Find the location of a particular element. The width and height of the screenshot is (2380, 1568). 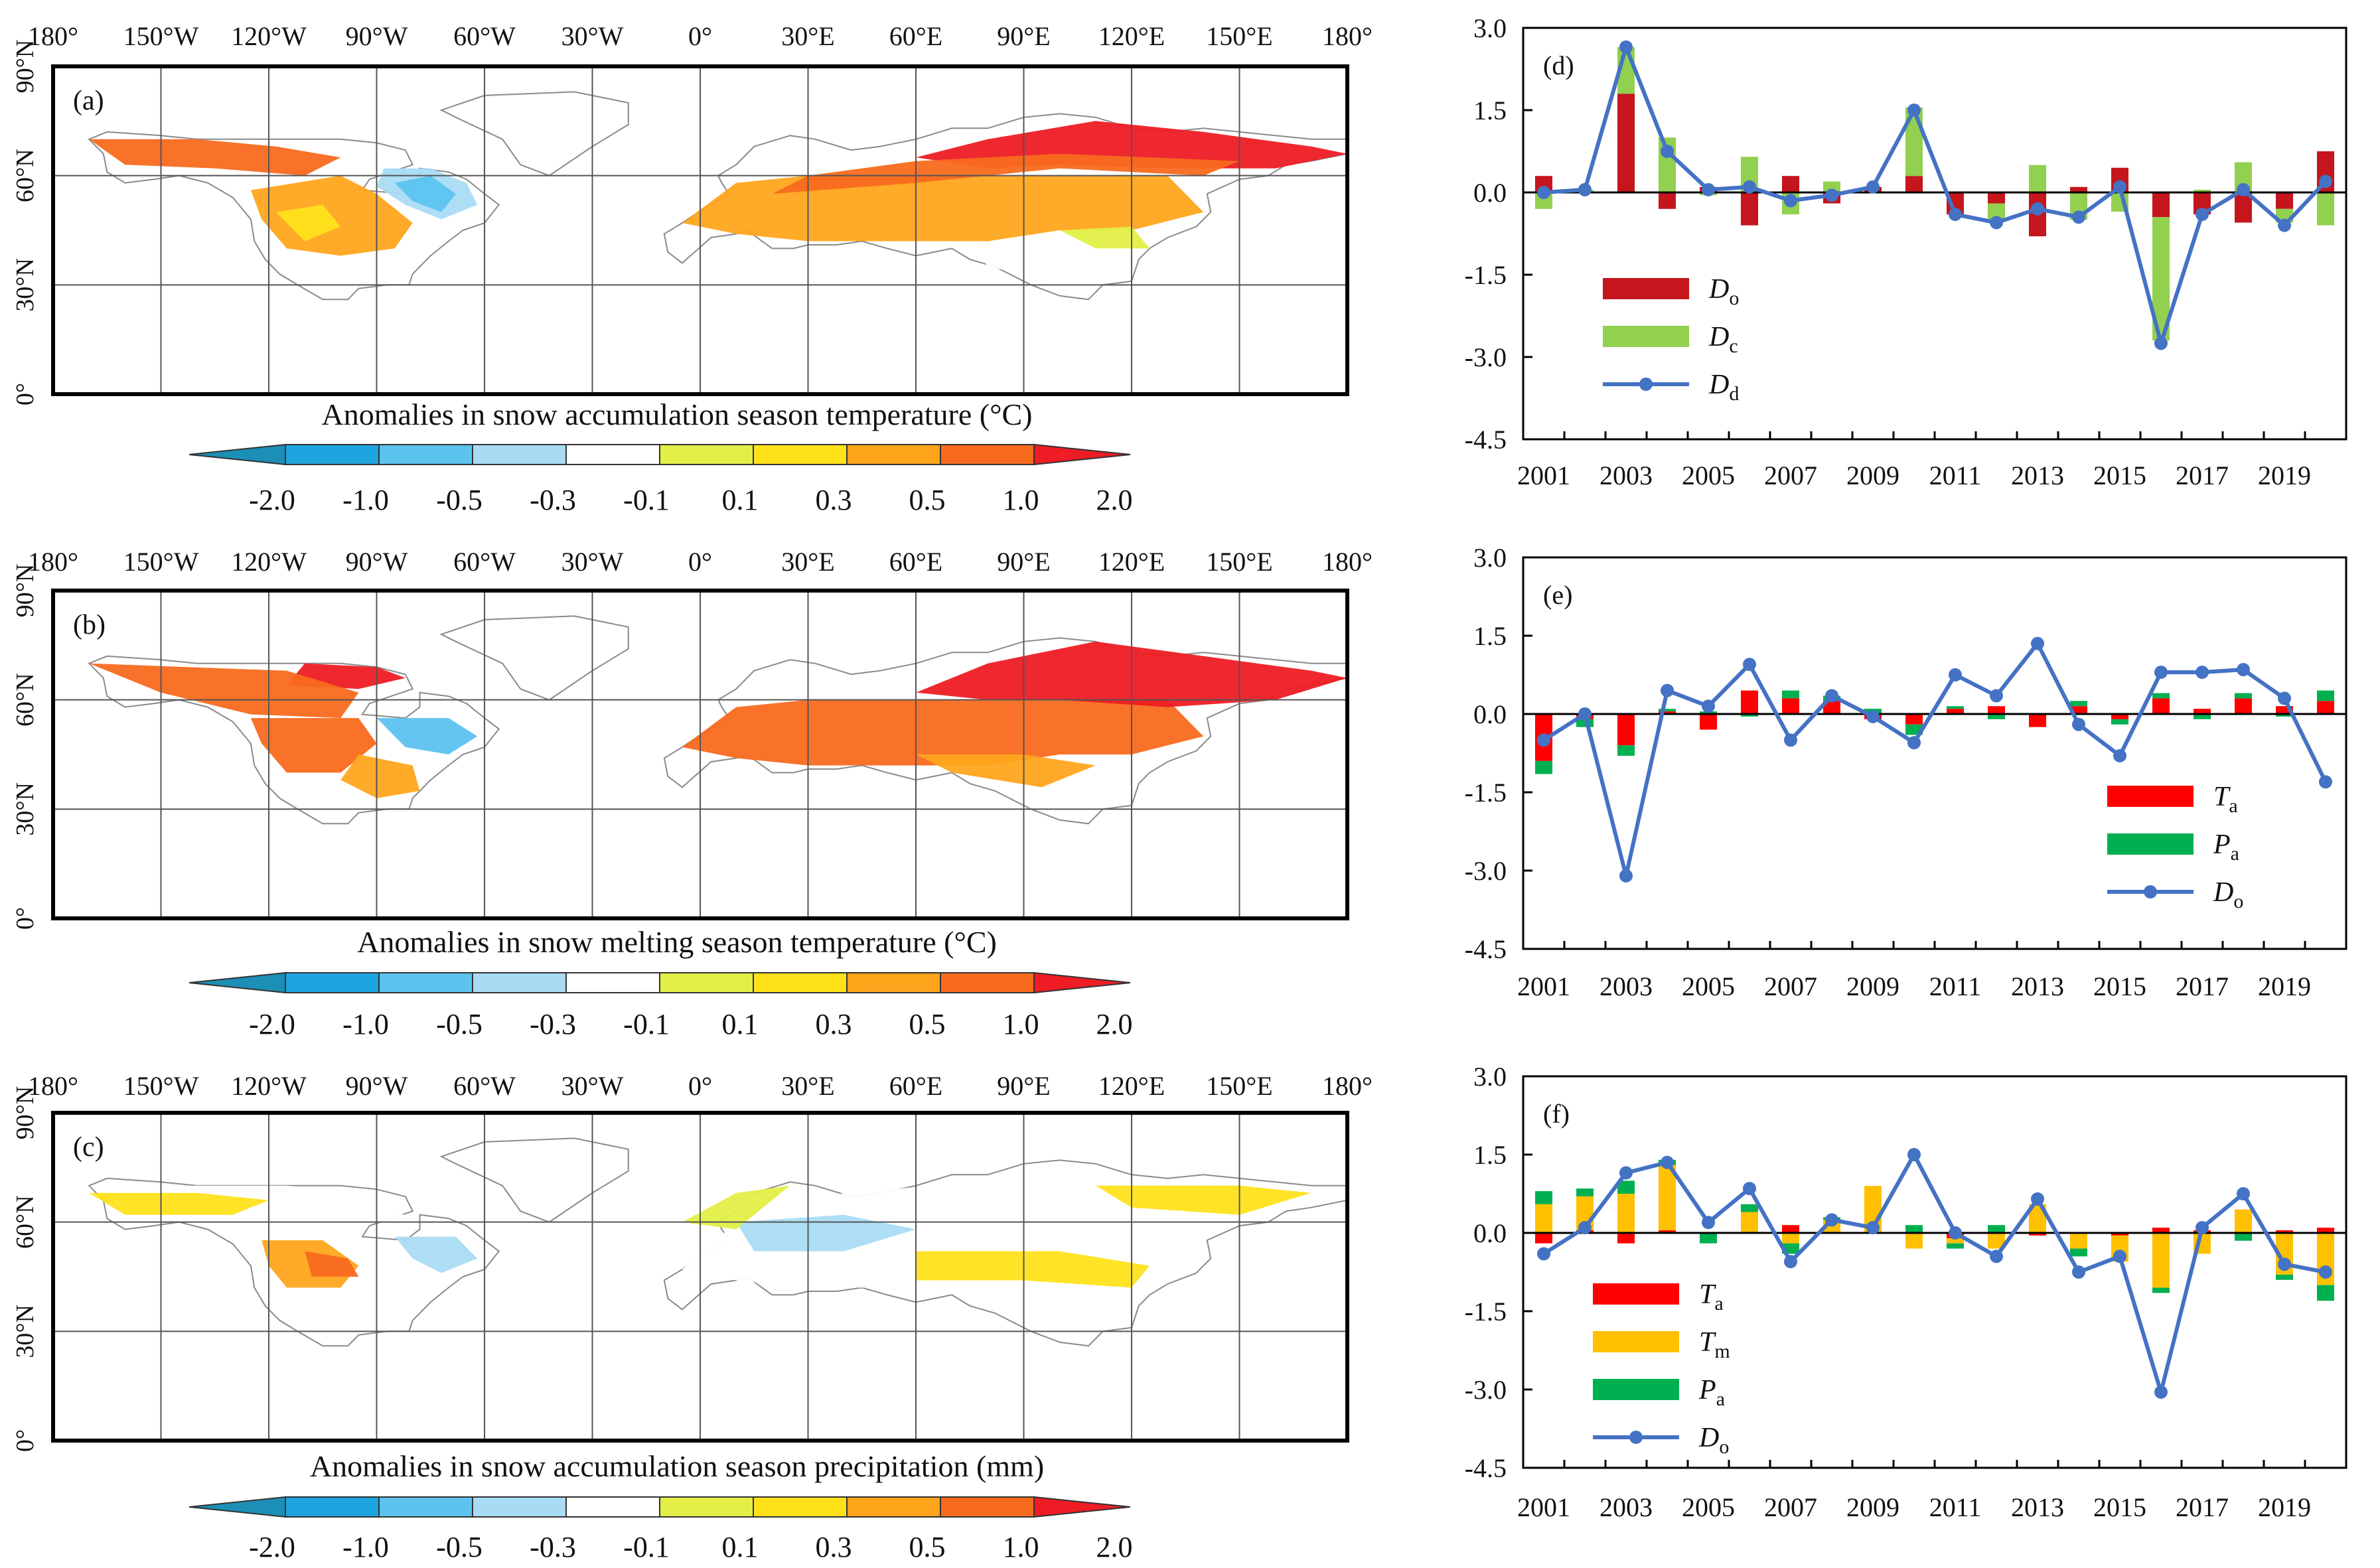

x-tick-label: 2017 is located at coordinates (2203, 1507).